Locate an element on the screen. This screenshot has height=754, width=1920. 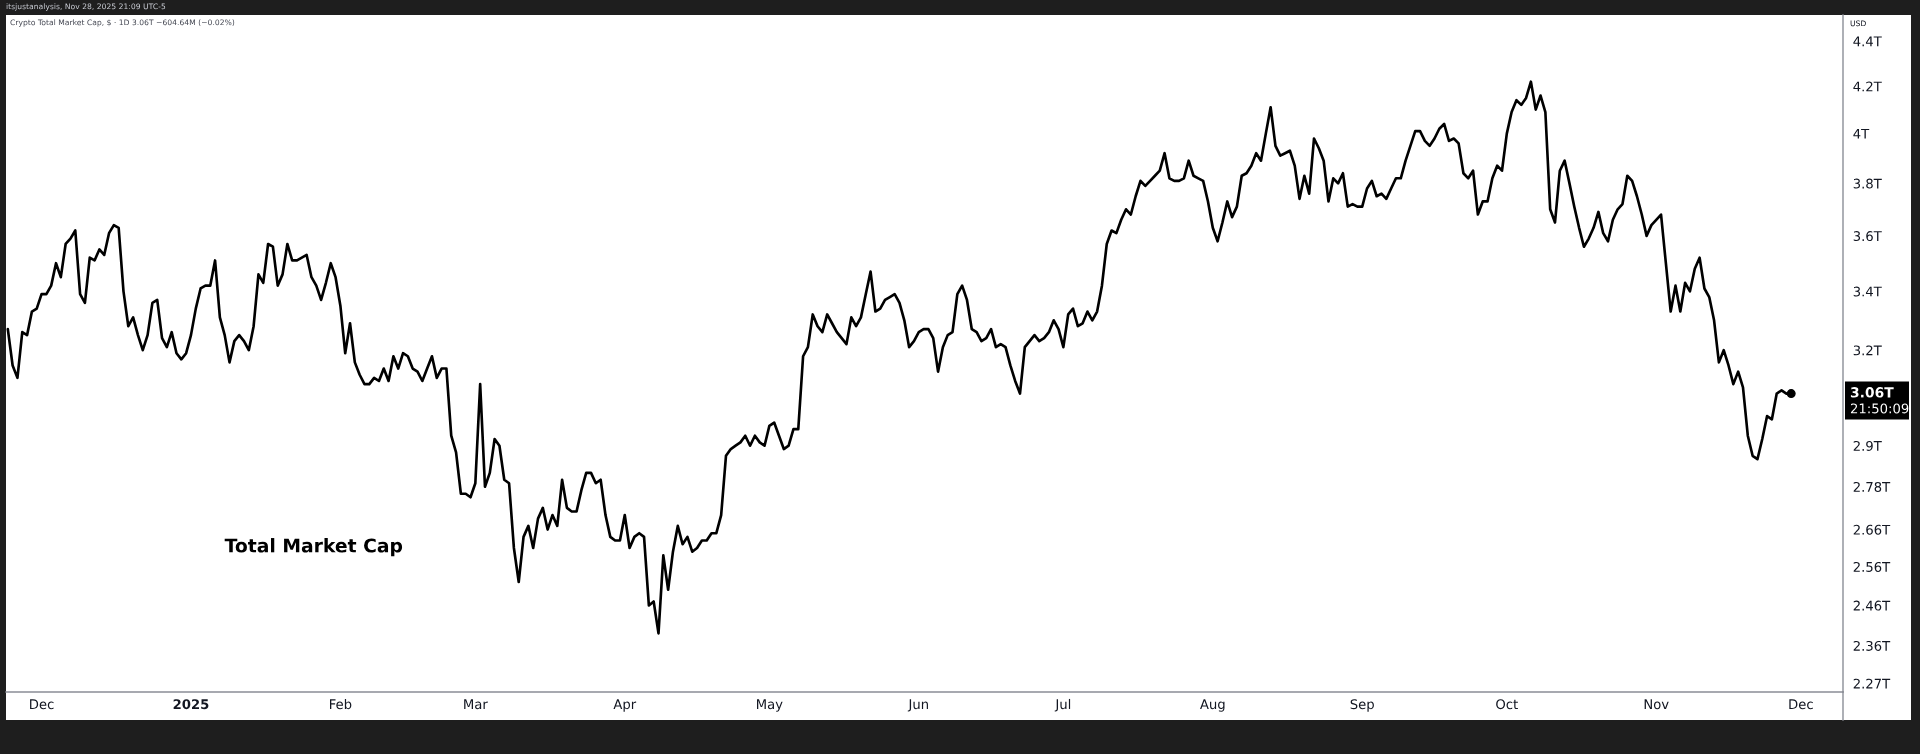
y-tick-label: 3.2T is located at coordinates (1867, 350).